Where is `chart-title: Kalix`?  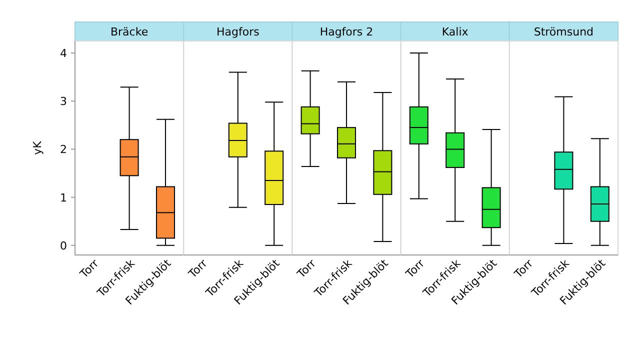 chart-title: Kalix is located at coordinates (455, 32).